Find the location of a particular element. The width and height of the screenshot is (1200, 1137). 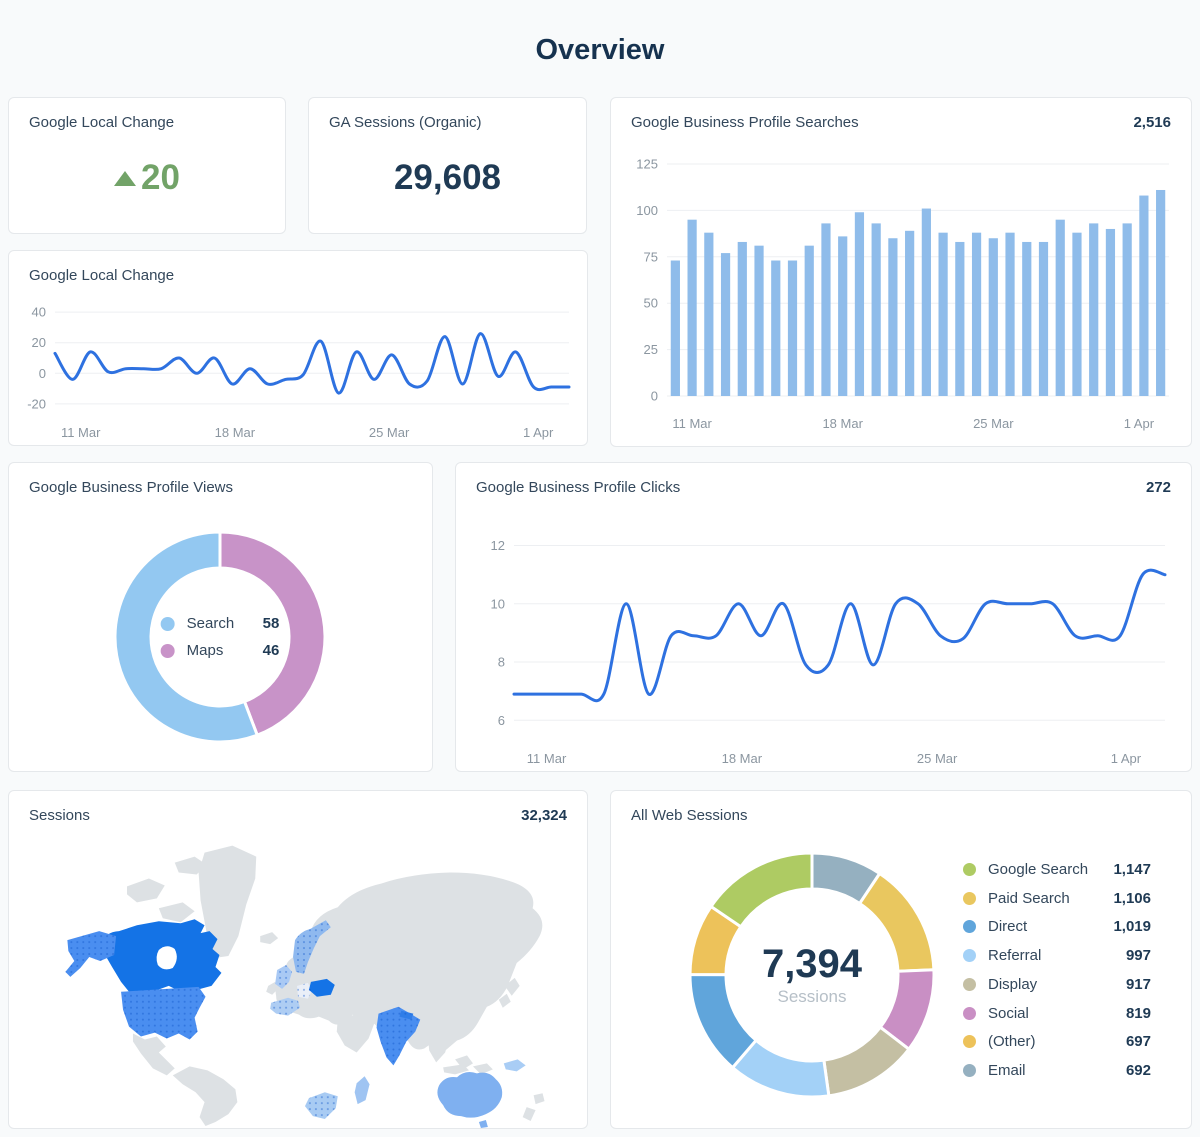

legend-value: 917 is located at coordinates (1138, 984).